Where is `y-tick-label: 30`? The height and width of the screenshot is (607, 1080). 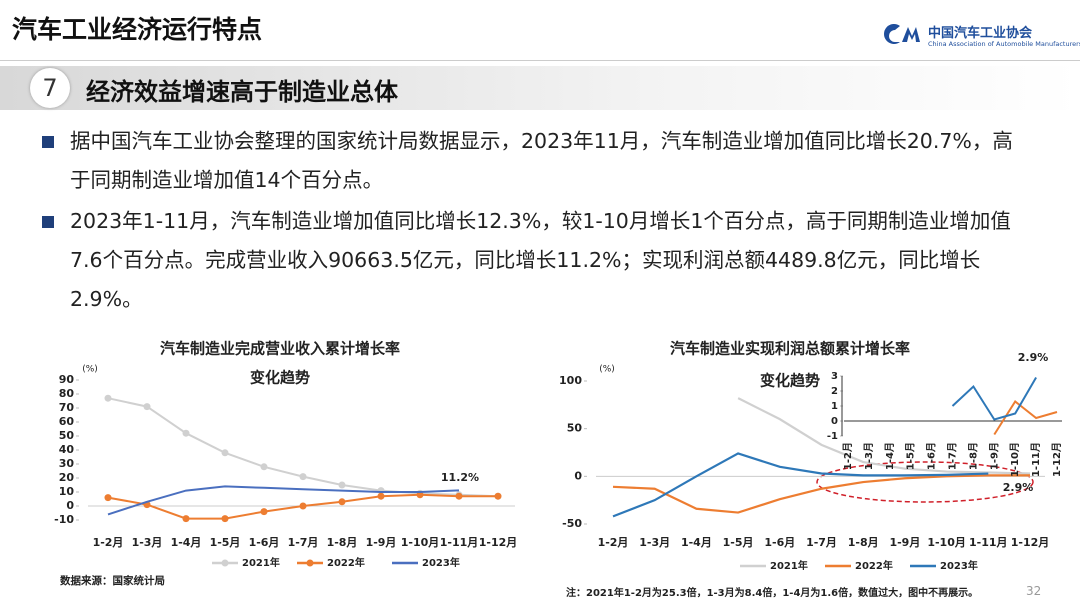
y-tick-label: 30 is located at coordinates (67, 463).